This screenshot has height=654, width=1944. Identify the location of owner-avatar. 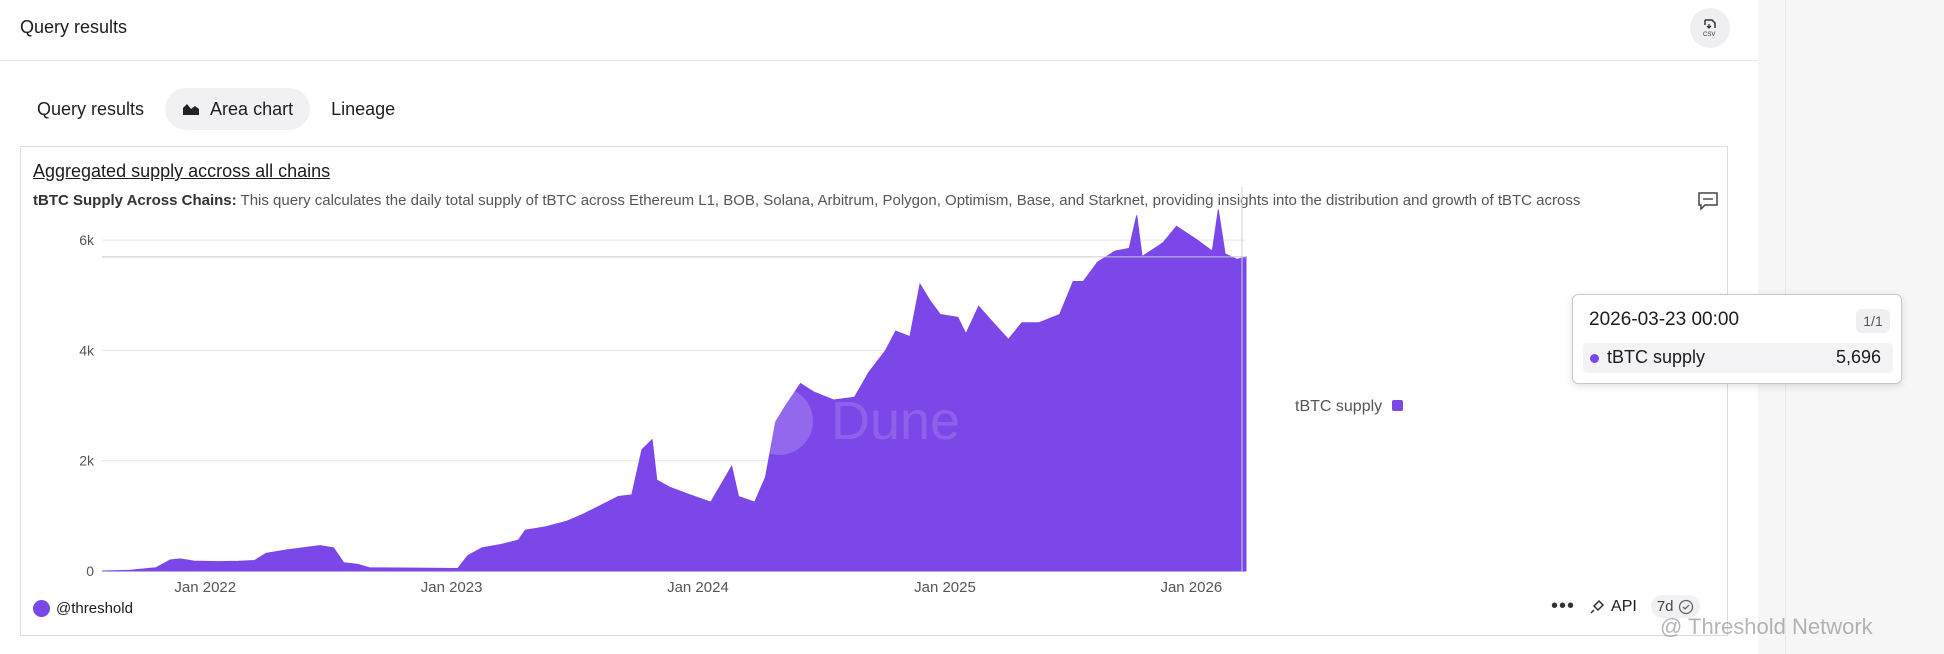
(41, 608).